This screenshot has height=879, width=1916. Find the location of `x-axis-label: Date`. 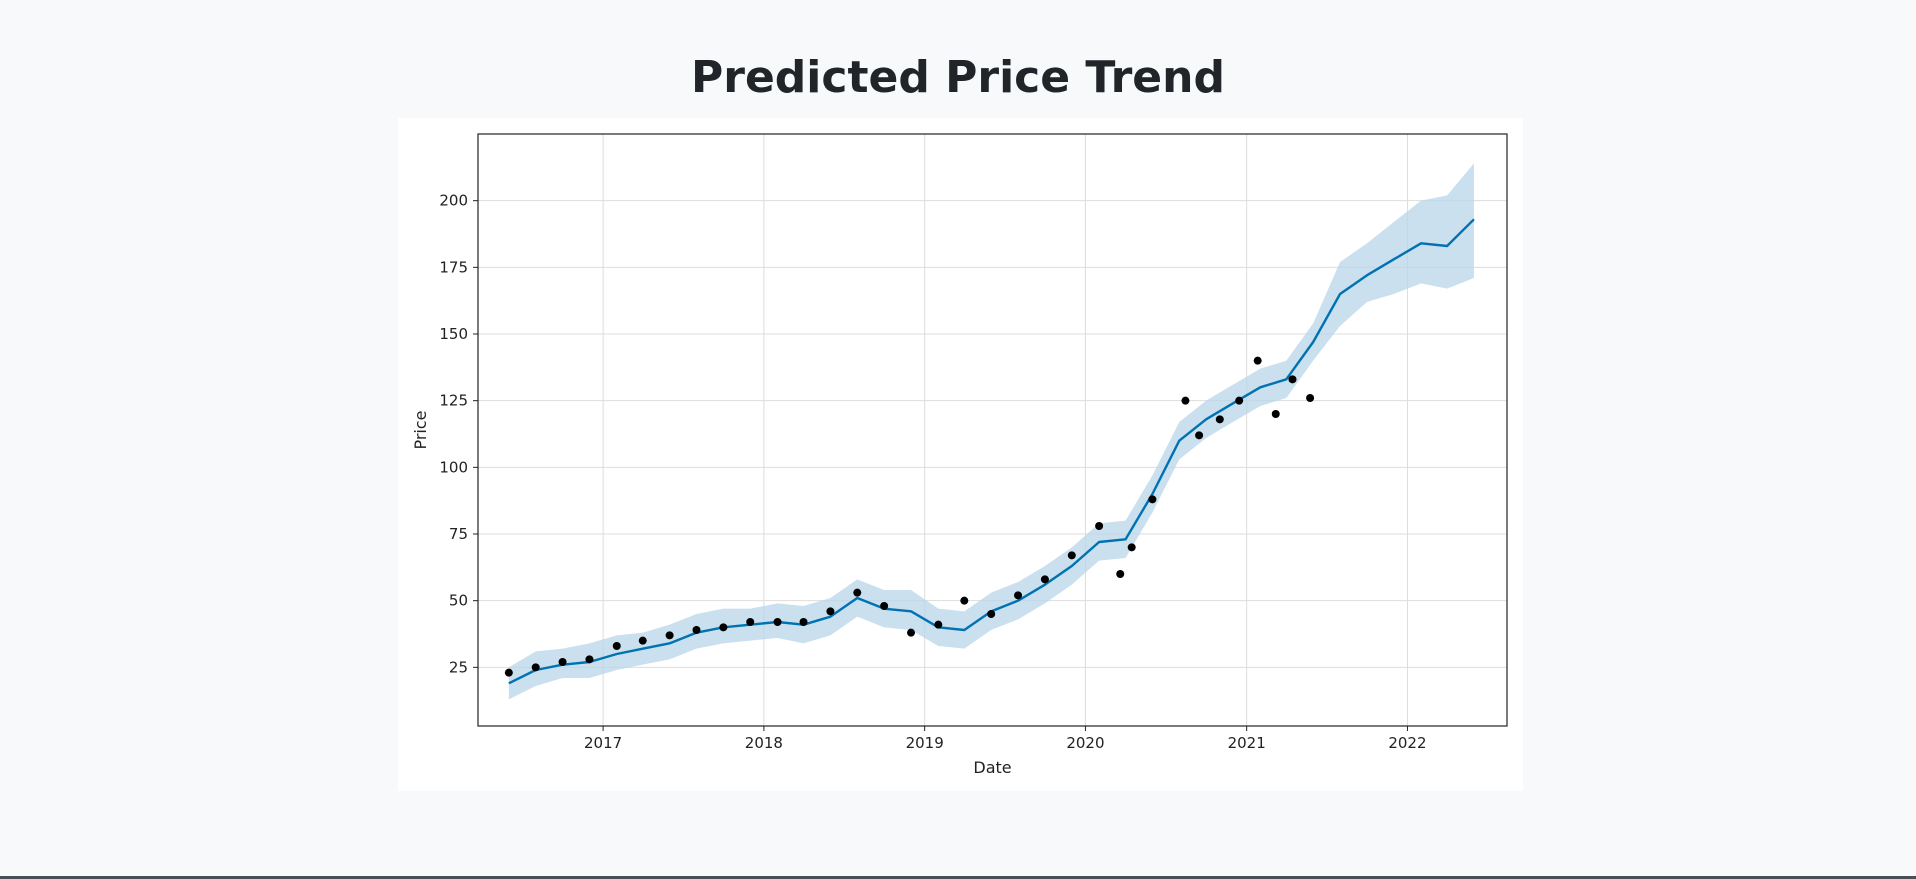

x-axis-label: Date is located at coordinates (992, 767).